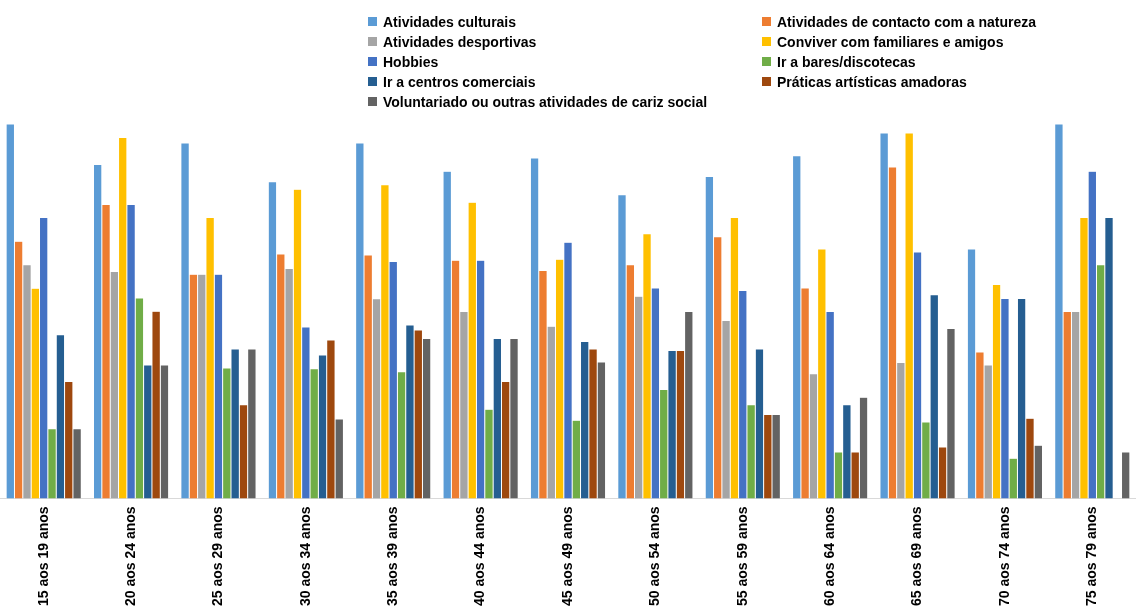 The image size is (1136, 614). Describe the element at coordinates (304, 556) in the screenshot. I see `x-tick-label: 30 aos 34 anos` at that location.